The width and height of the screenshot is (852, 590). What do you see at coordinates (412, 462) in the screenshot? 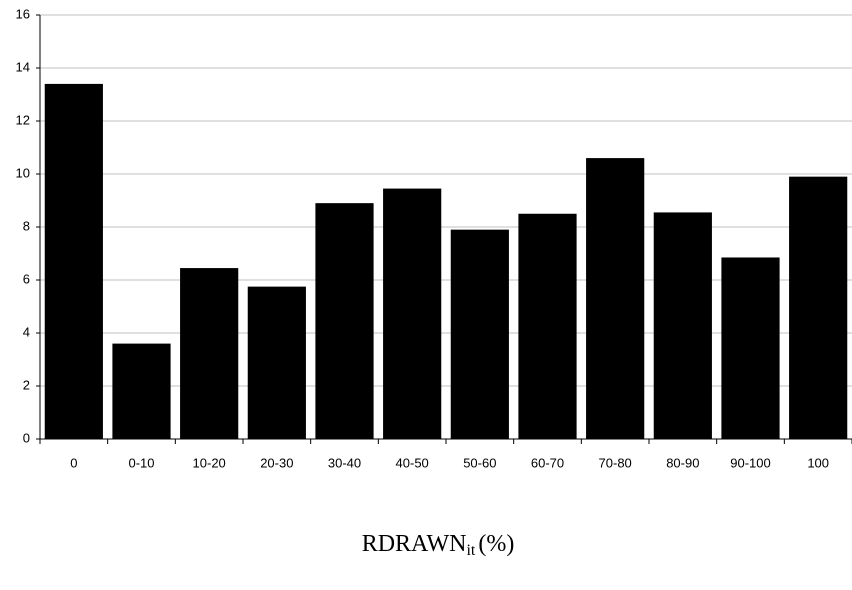
I see `x-tick-label: 40-50` at bounding box center [412, 462].